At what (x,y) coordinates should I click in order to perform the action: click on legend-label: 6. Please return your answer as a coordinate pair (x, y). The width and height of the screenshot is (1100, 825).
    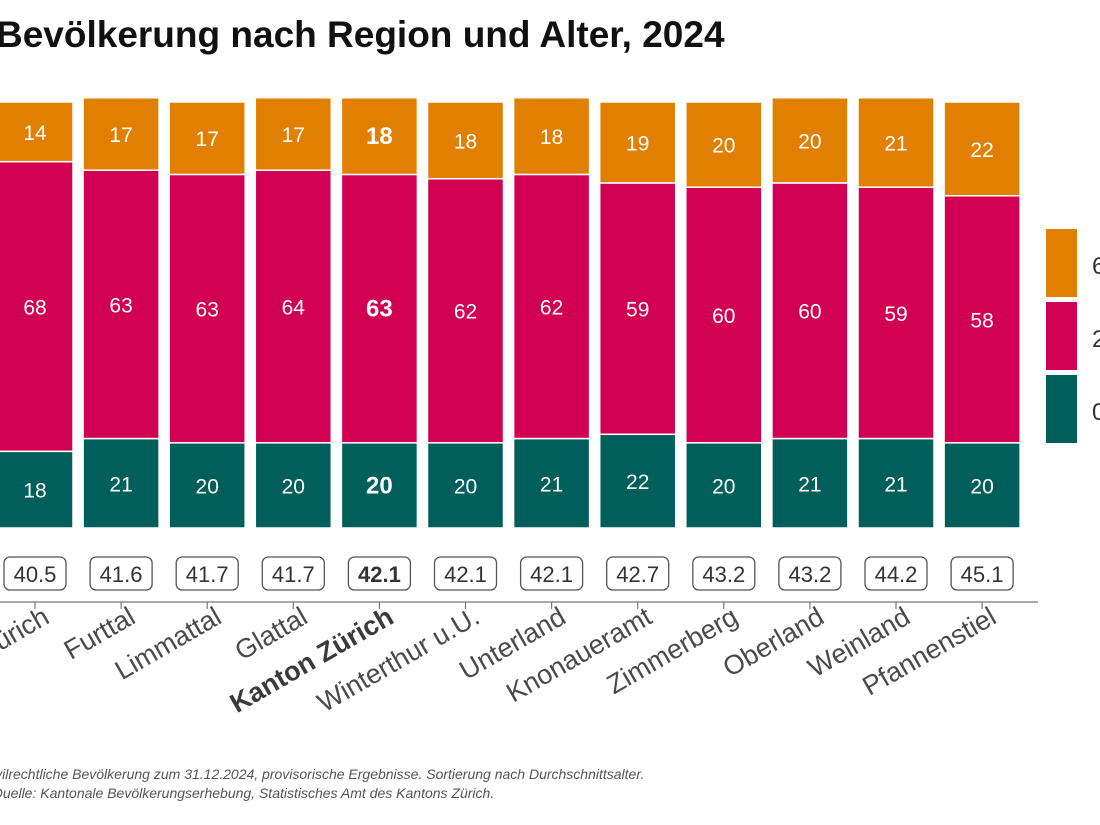
    Looking at the image, I should click on (1096, 266).